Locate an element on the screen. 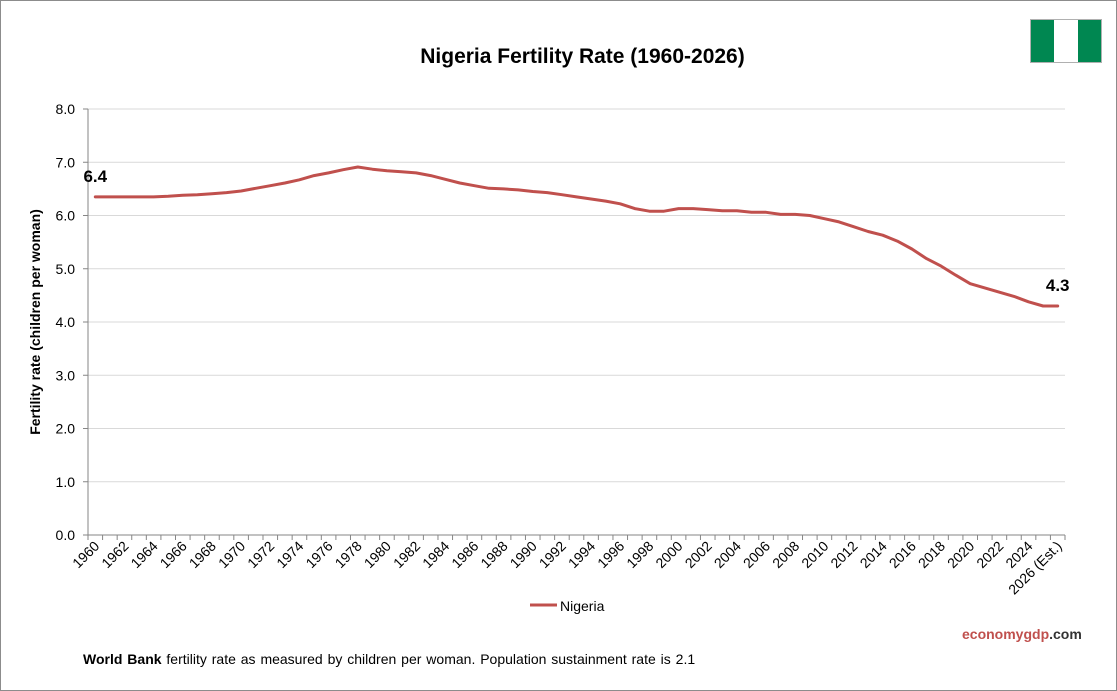 This screenshot has width=1117, height=691. x-tick-label: 1976 is located at coordinates (318, 554).